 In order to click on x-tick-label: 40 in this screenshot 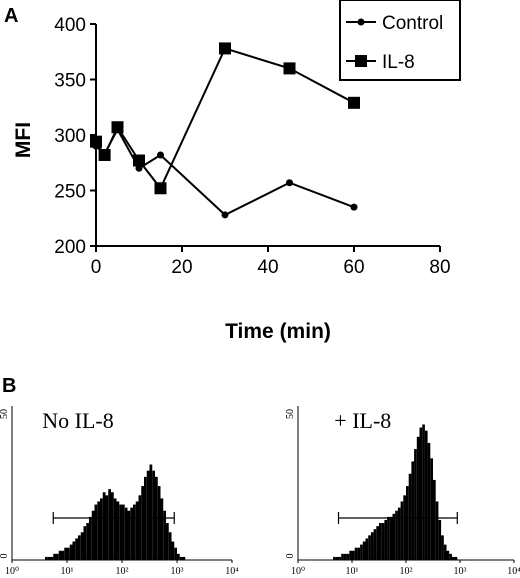, I will do `click(267, 267)`.